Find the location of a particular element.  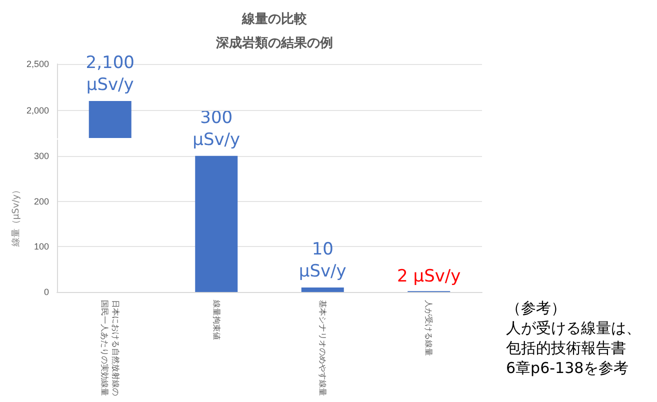

y-axis-title: 線量（μSv/y） is located at coordinates (16, 216).